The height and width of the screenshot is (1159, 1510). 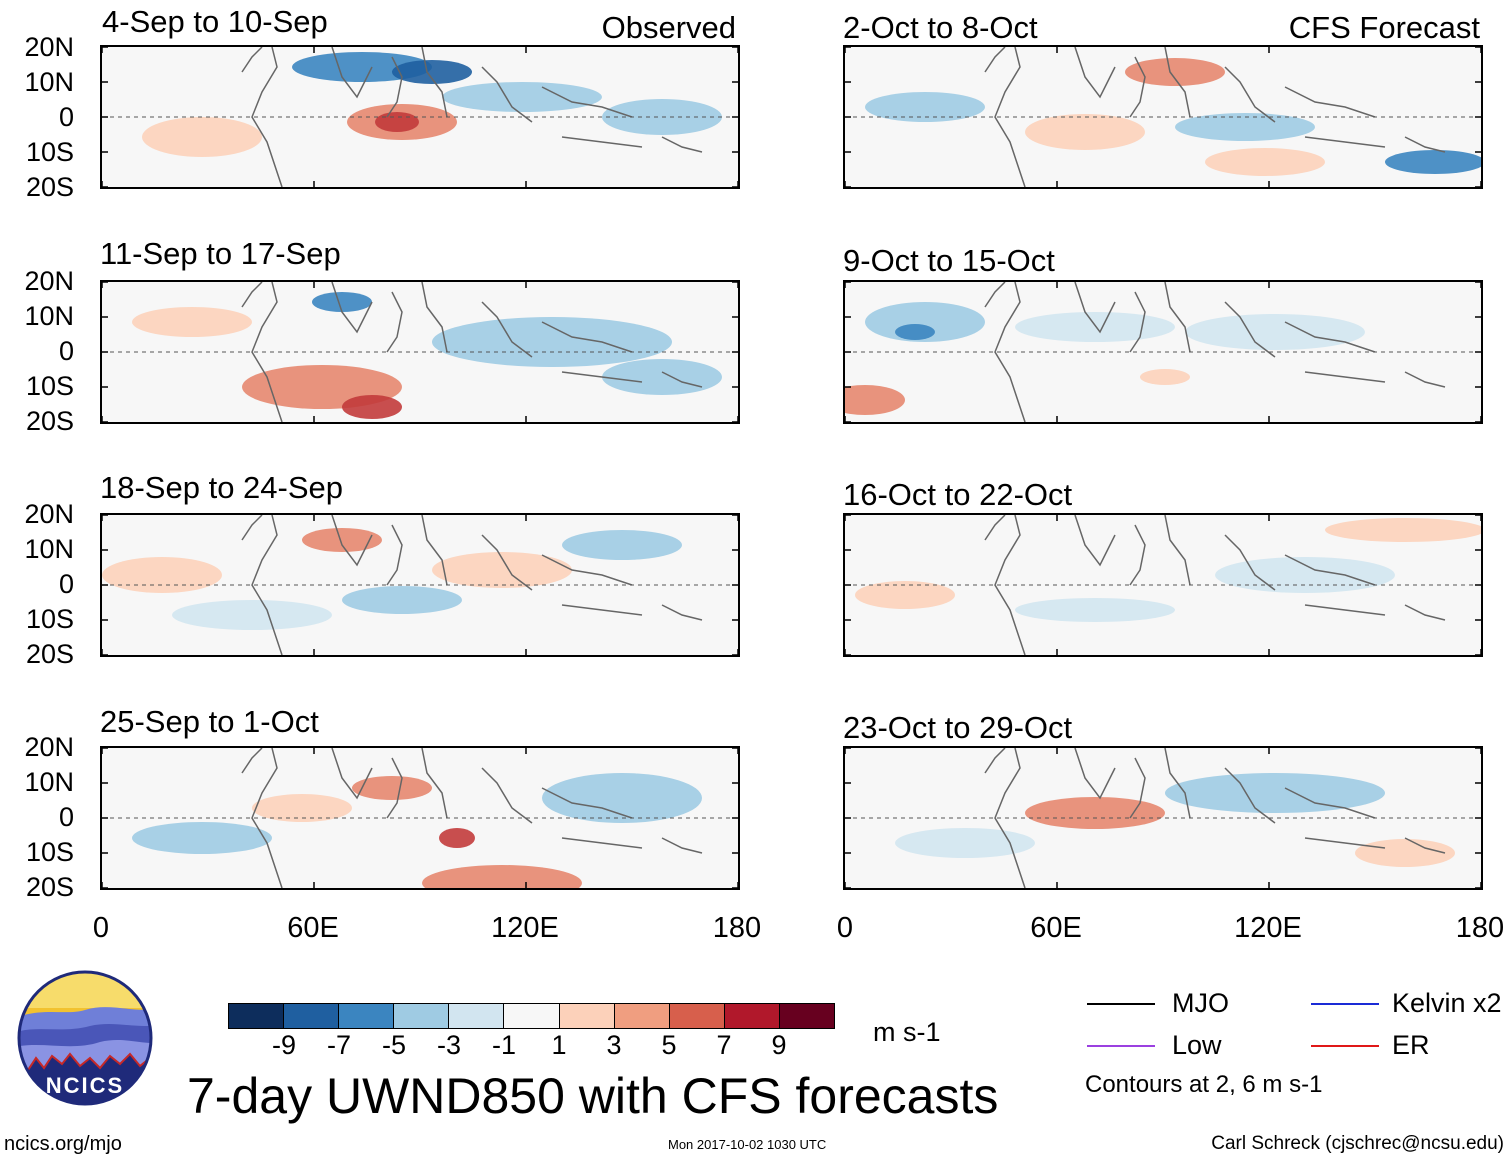 What do you see at coordinates (531, 1016) in the screenshot?
I see `colorbar` at bounding box center [531, 1016].